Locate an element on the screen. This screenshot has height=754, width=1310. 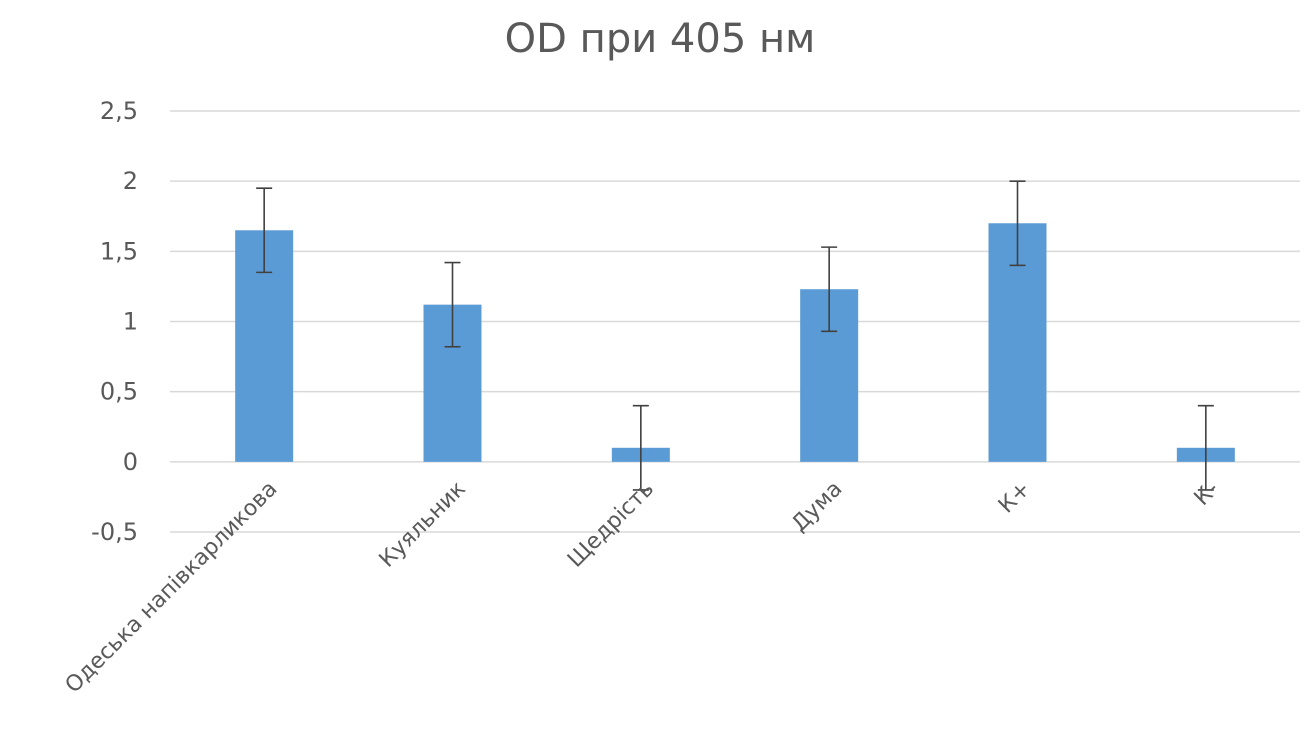
y-tick-label: 2 is located at coordinates (130, 181).